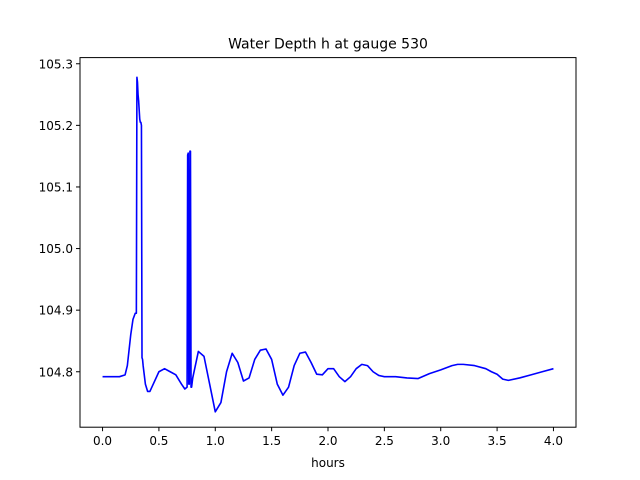  What do you see at coordinates (56, 311) in the screenshot?
I see `y-tick-label: 104.9` at bounding box center [56, 311].